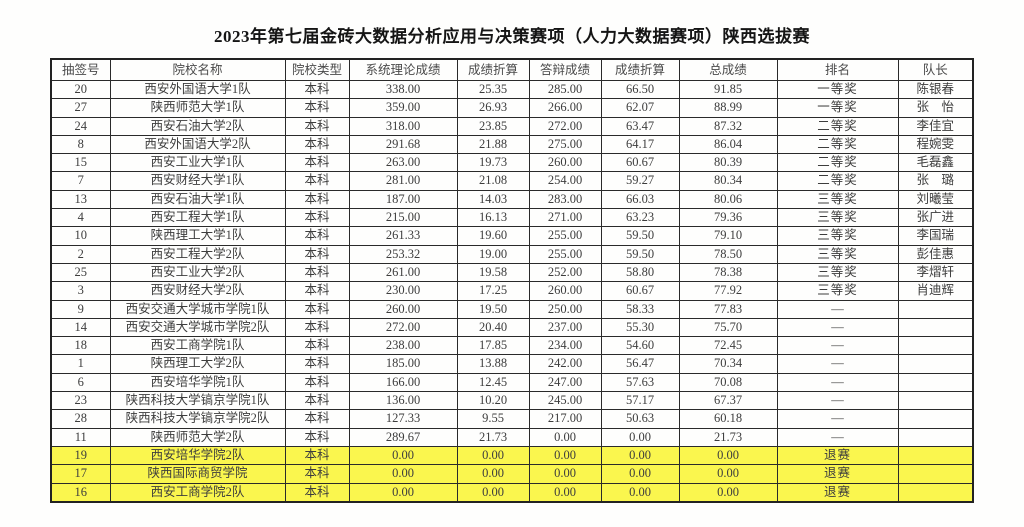 The width and height of the screenshot is (1024, 527). What do you see at coordinates (640, 272) in the screenshot?
I see `cell-conv2: 58.80` at bounding box center [640, 272].